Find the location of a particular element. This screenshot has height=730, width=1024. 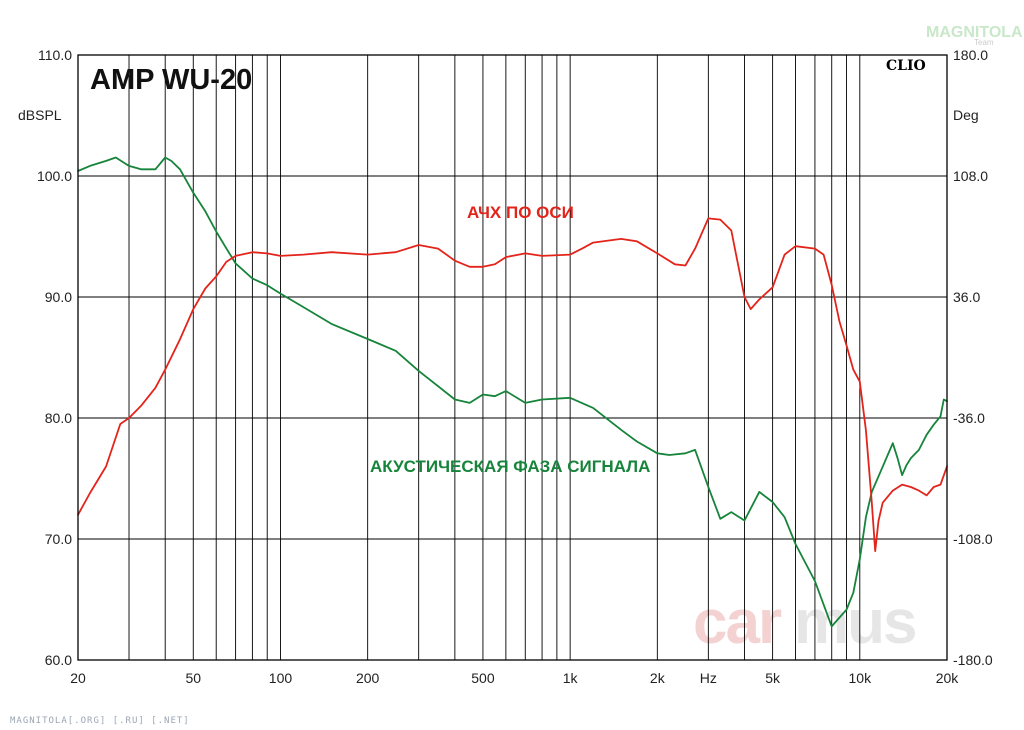

left-y-tick-label: 80.0 is located at coordinates (58, 418).